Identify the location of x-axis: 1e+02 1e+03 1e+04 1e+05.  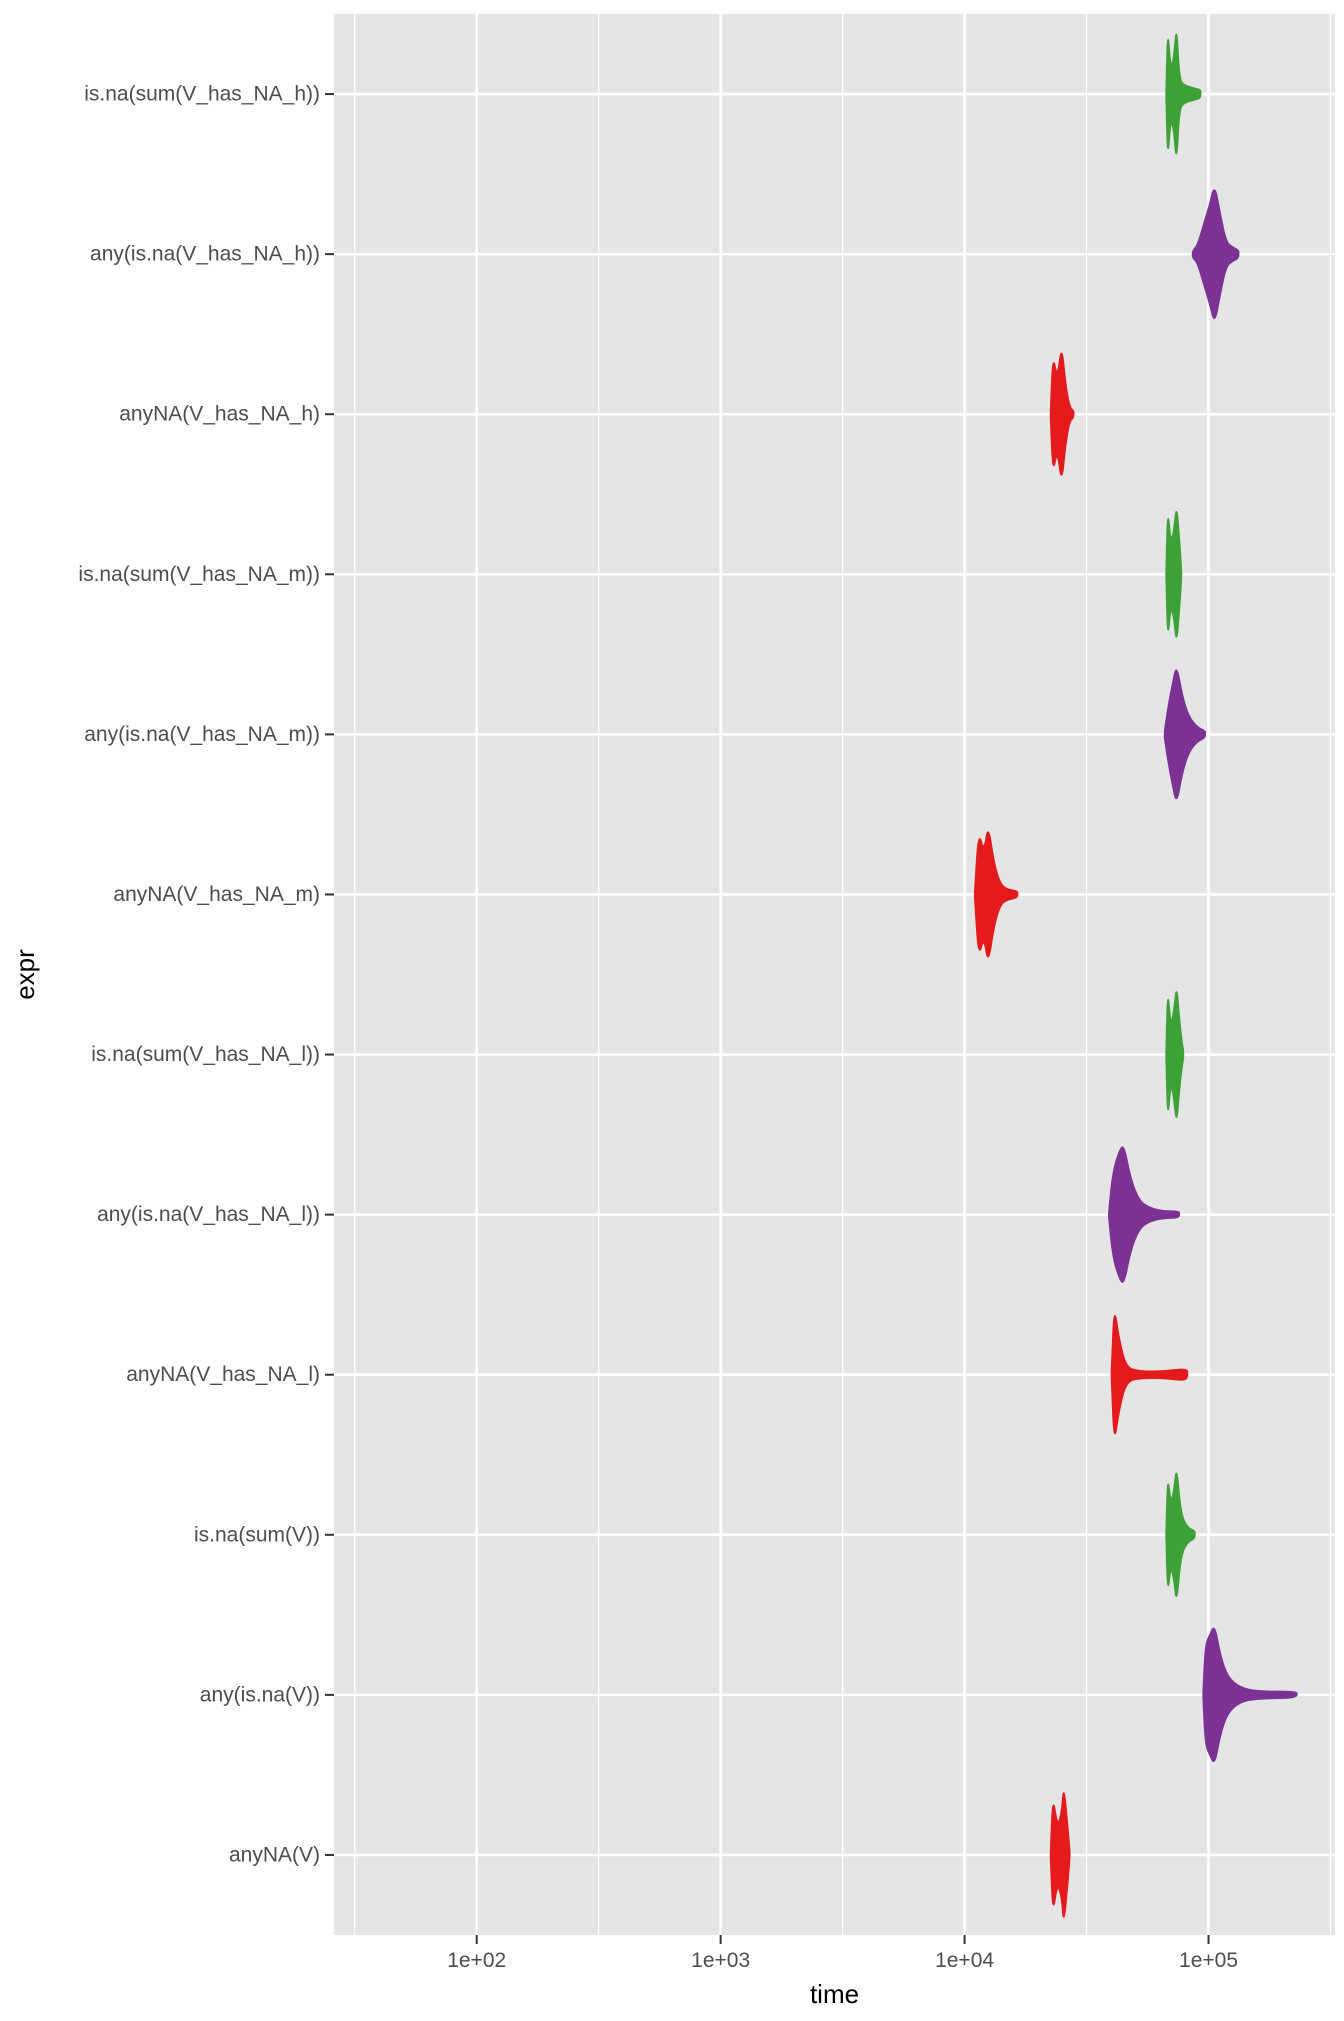
(842, 1953).